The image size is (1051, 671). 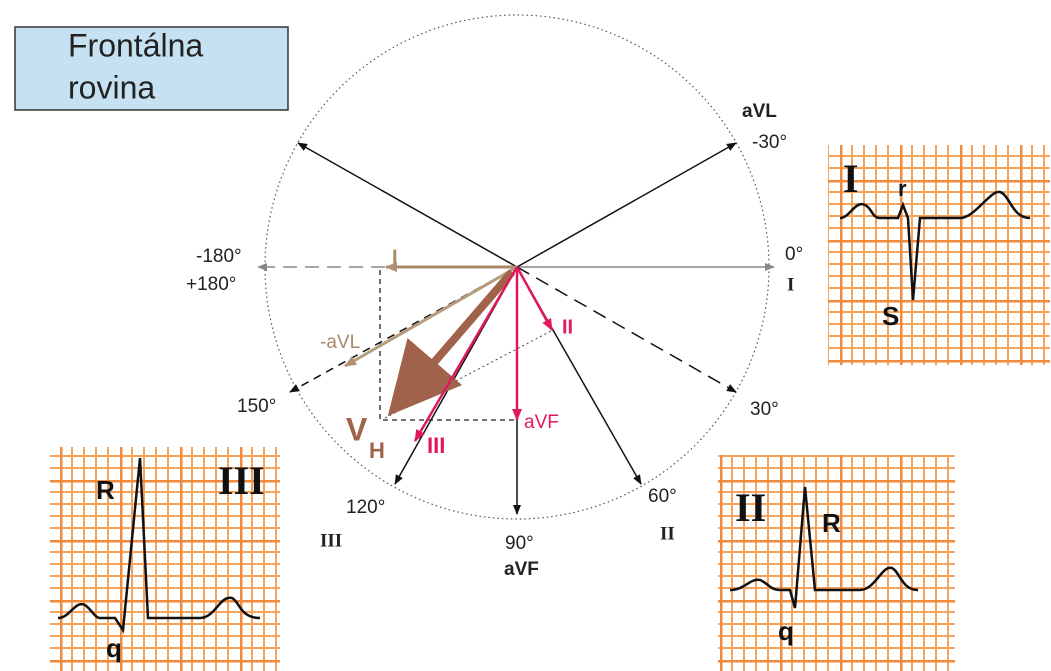 I want to click on axis-label: aVF, so click(x=521, y=569).